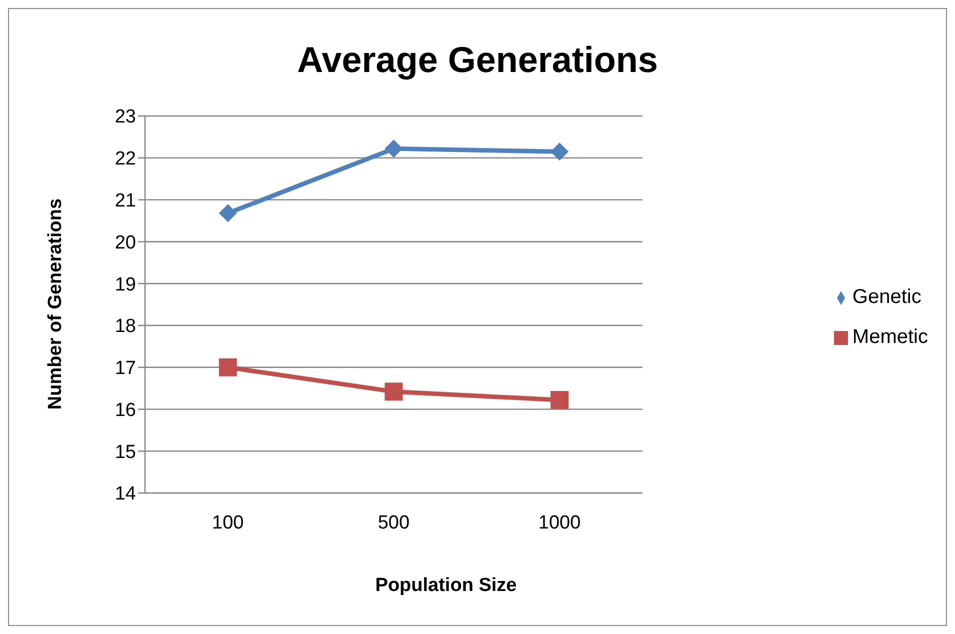 The image size is (955, 634). I want to click on y-tick-label: 23, so click(125, 117).